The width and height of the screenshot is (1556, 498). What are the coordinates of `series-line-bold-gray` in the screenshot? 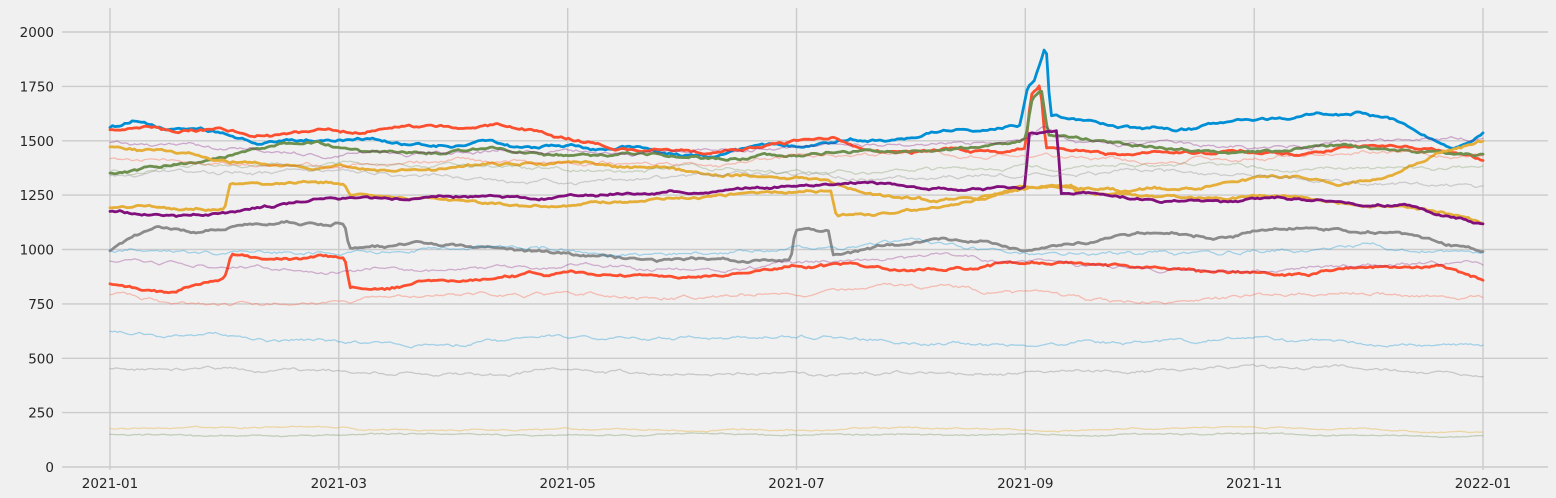 It's located at (796, 241).